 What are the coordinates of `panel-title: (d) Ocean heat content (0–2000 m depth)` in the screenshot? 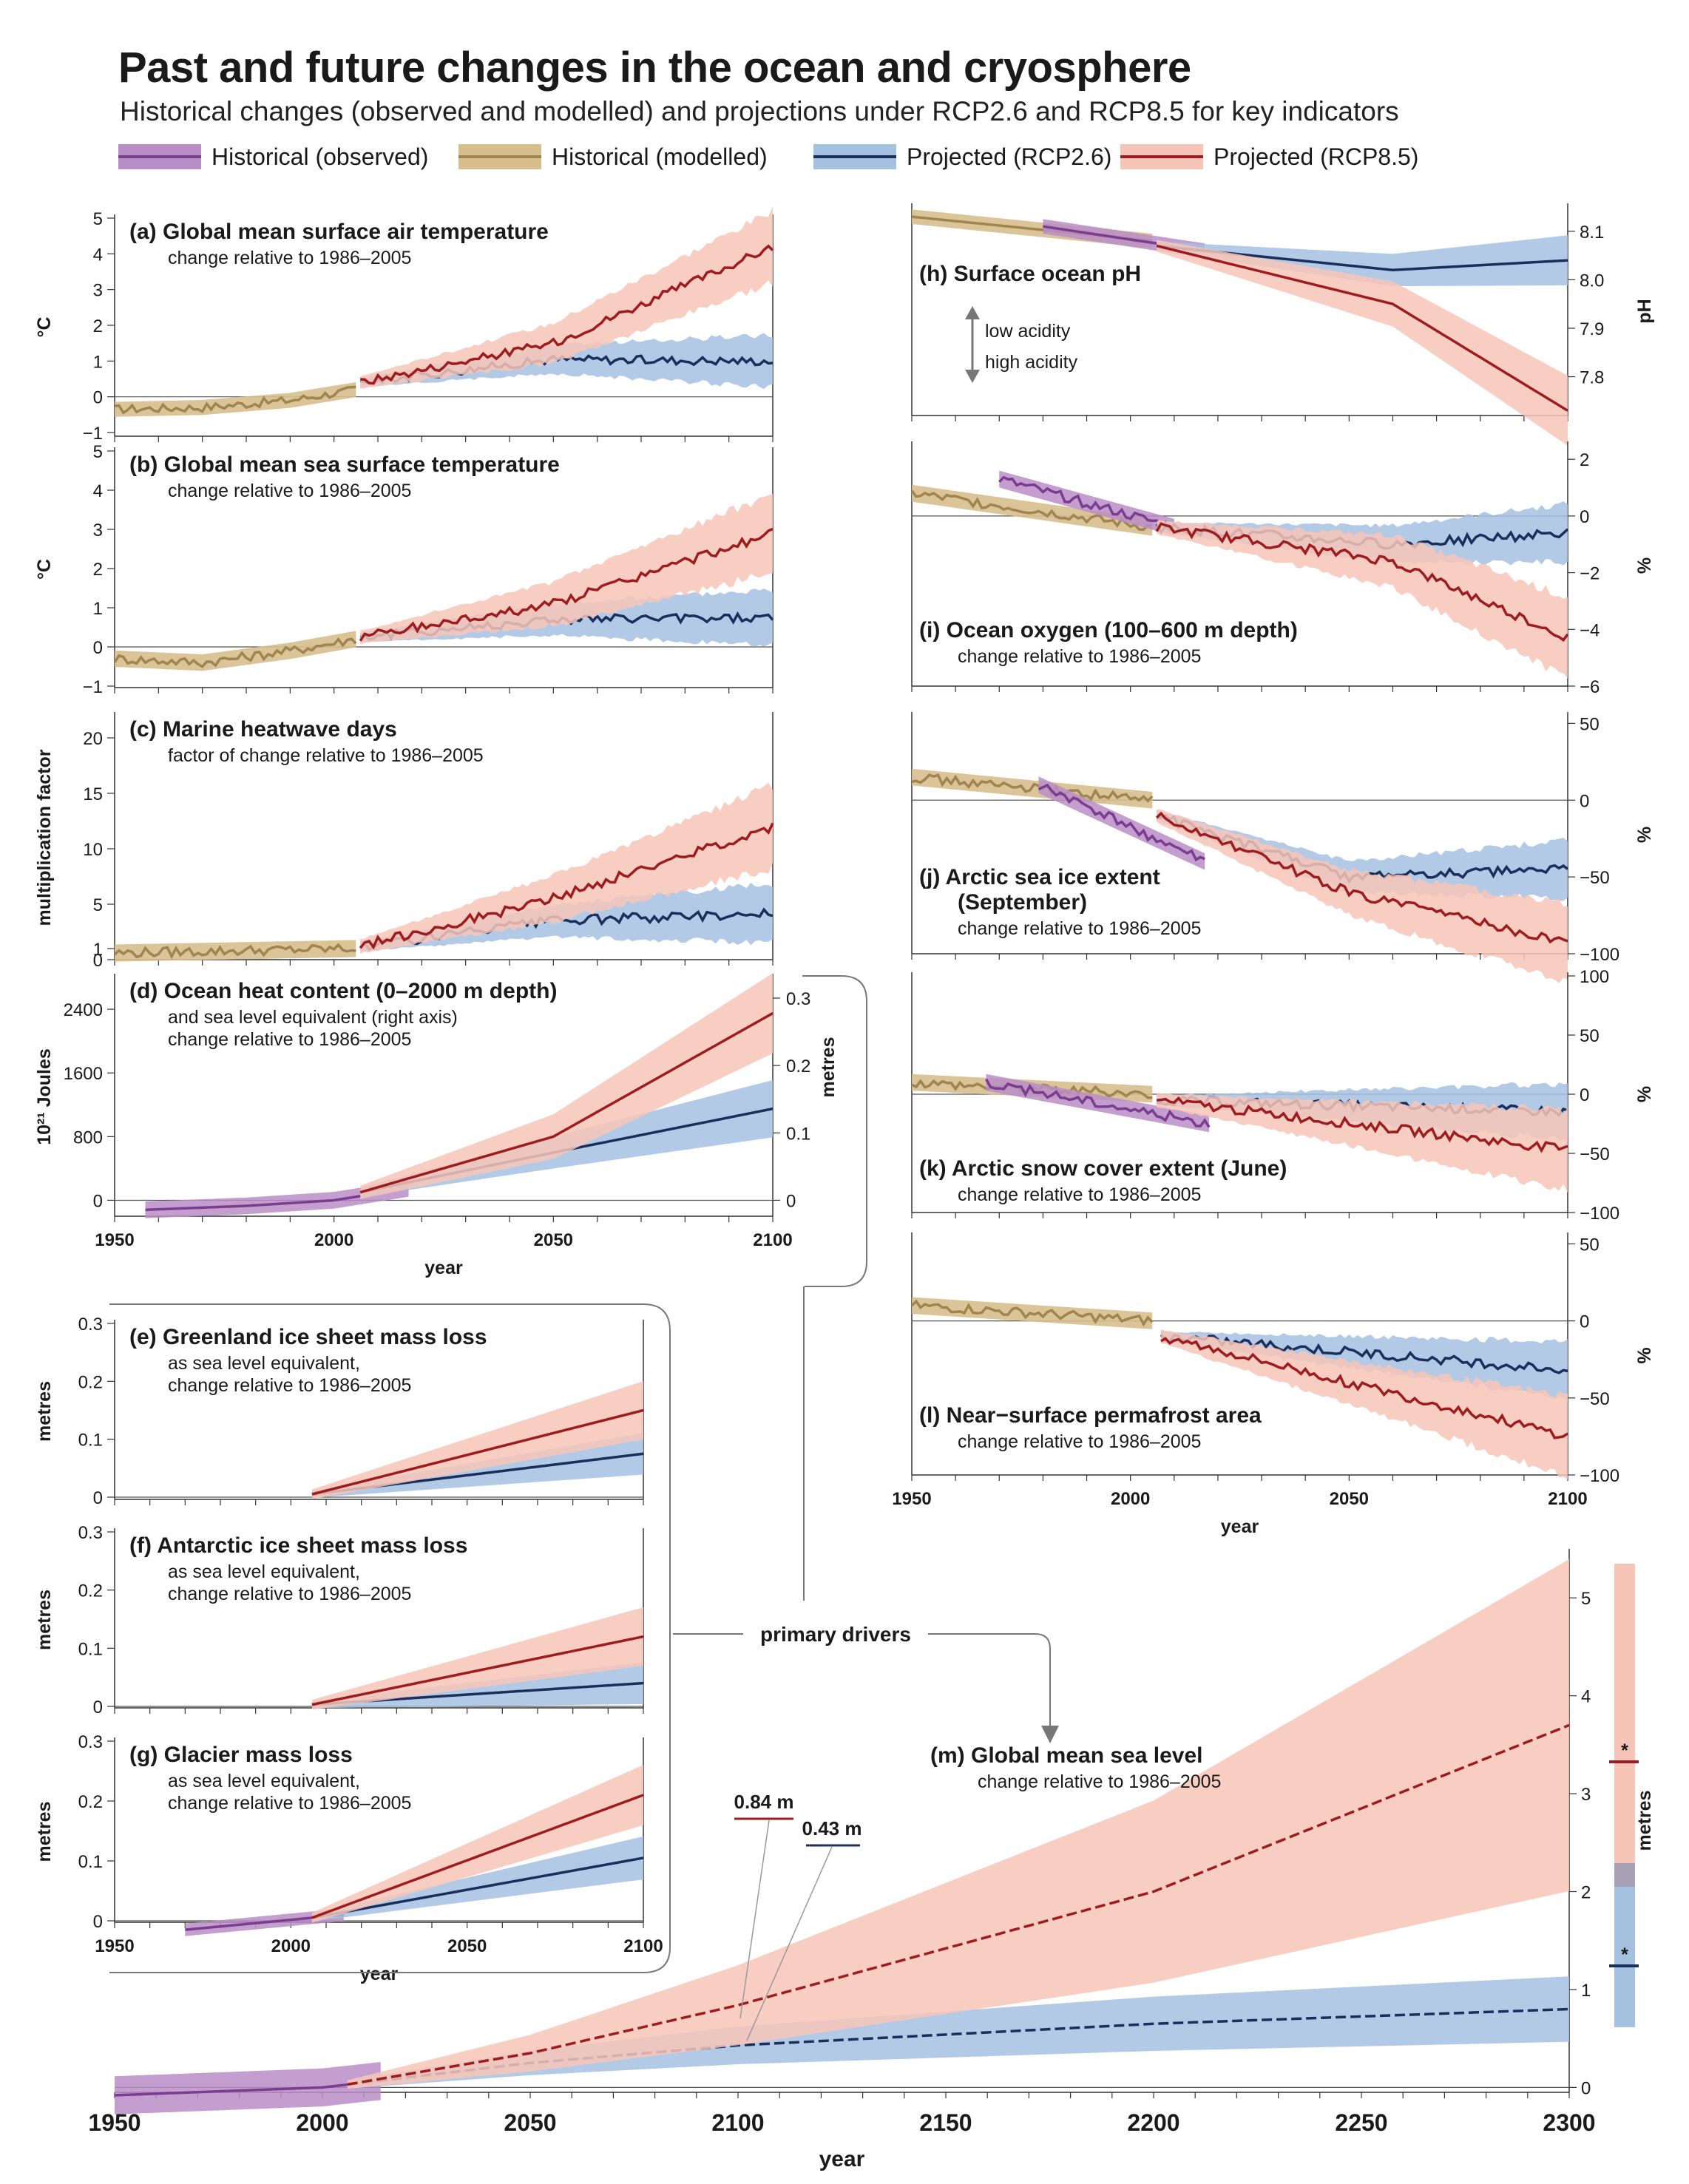 It's located at (343, 991).